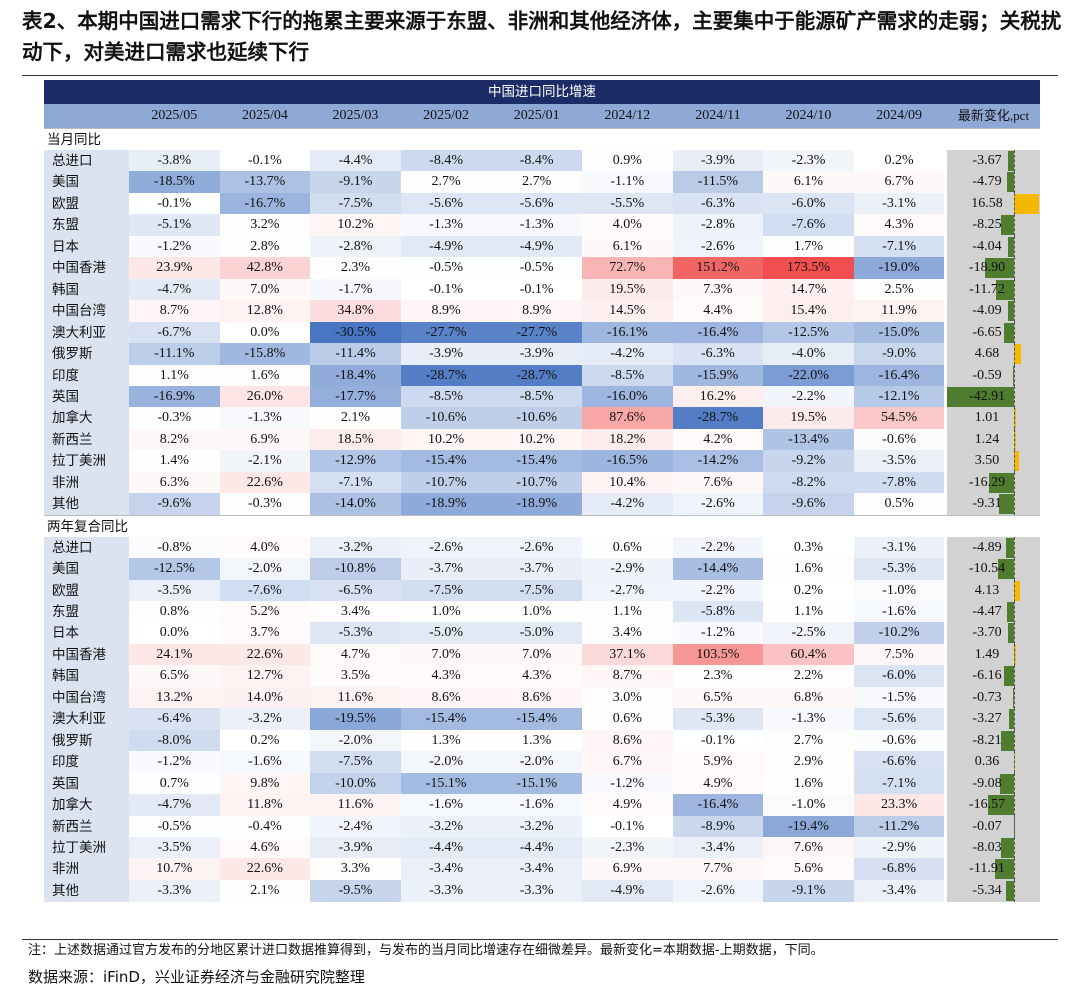 This screenshot has width=1080, height=995. I want to click on value-cell: -3.7%, so click(536, 569).